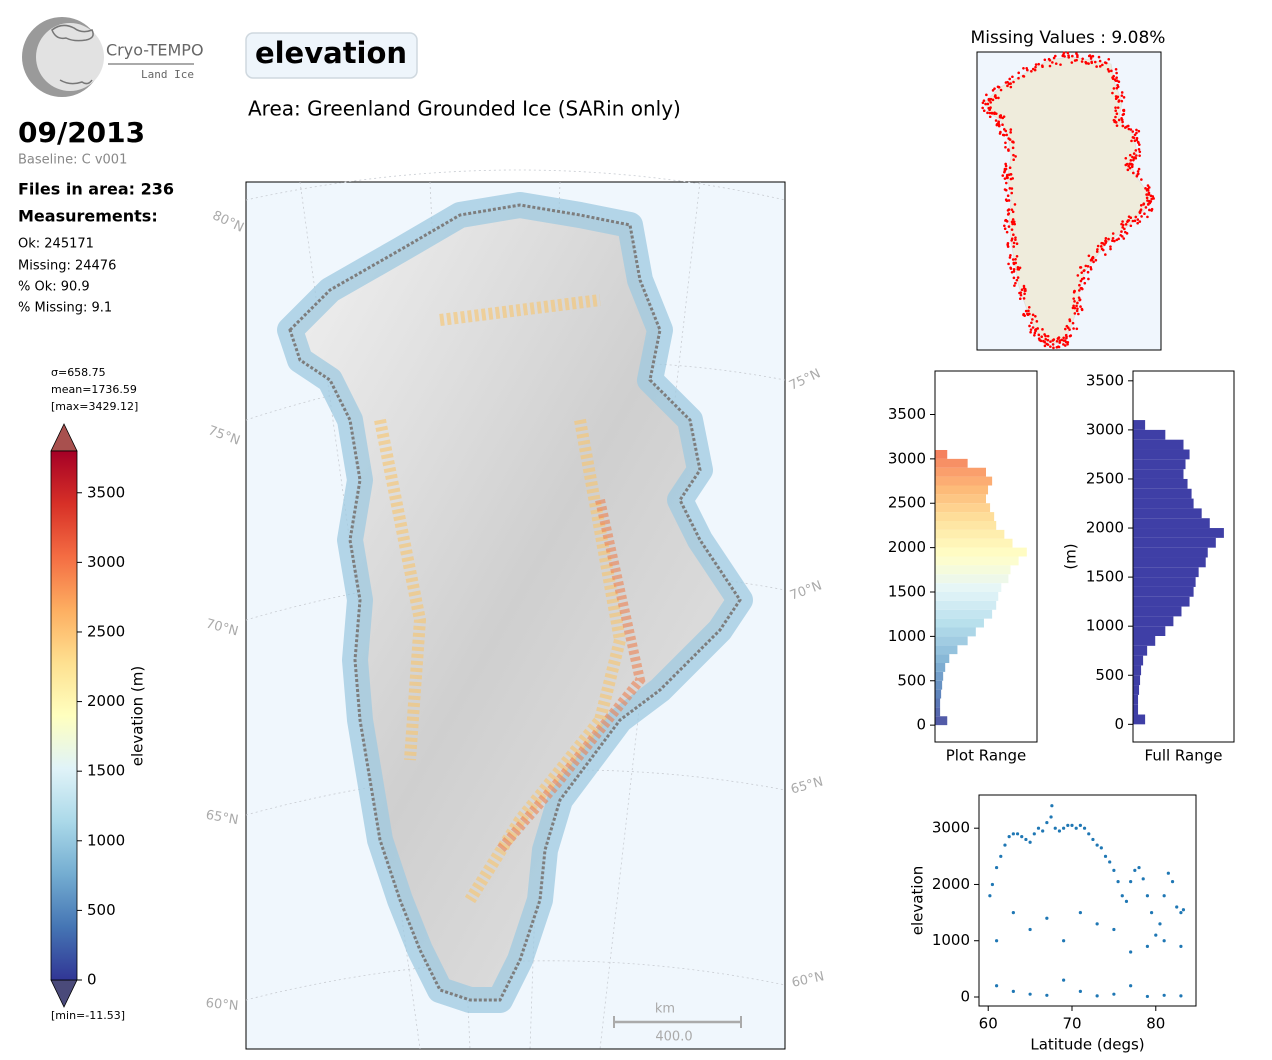  I want to click on logo-subtitle: Land Ice, so click(167, 74).